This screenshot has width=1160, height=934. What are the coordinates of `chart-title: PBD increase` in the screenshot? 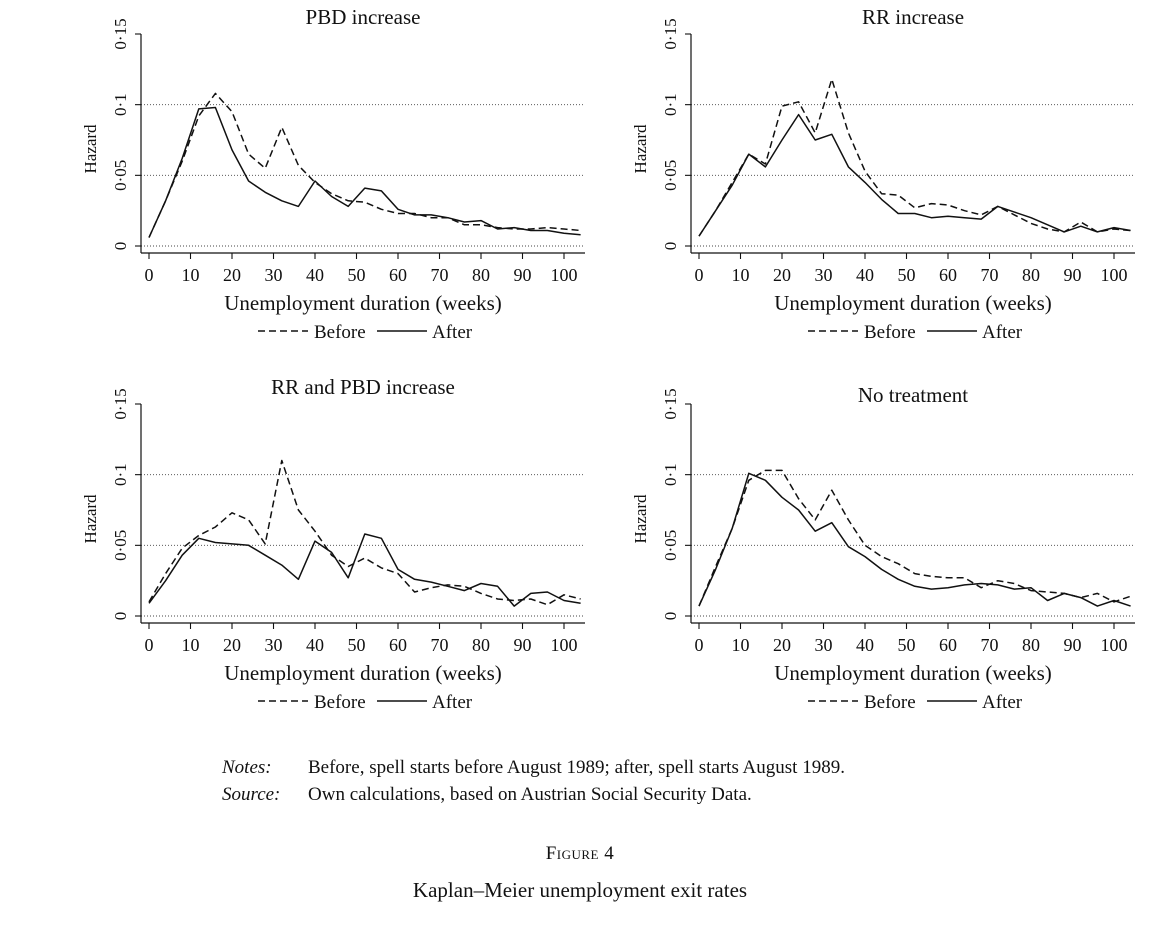 It's located at (363, 17).